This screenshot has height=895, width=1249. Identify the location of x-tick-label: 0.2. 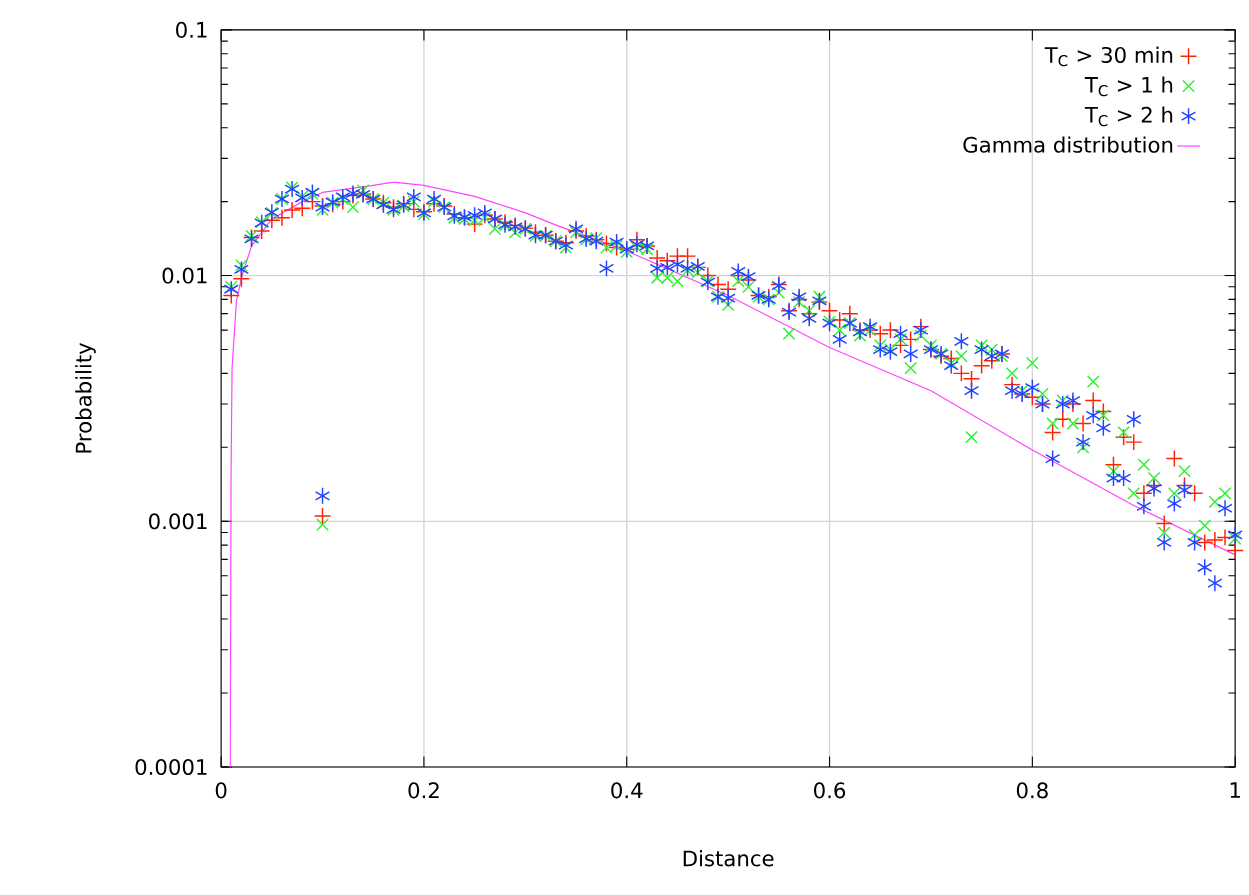
(423, 790).